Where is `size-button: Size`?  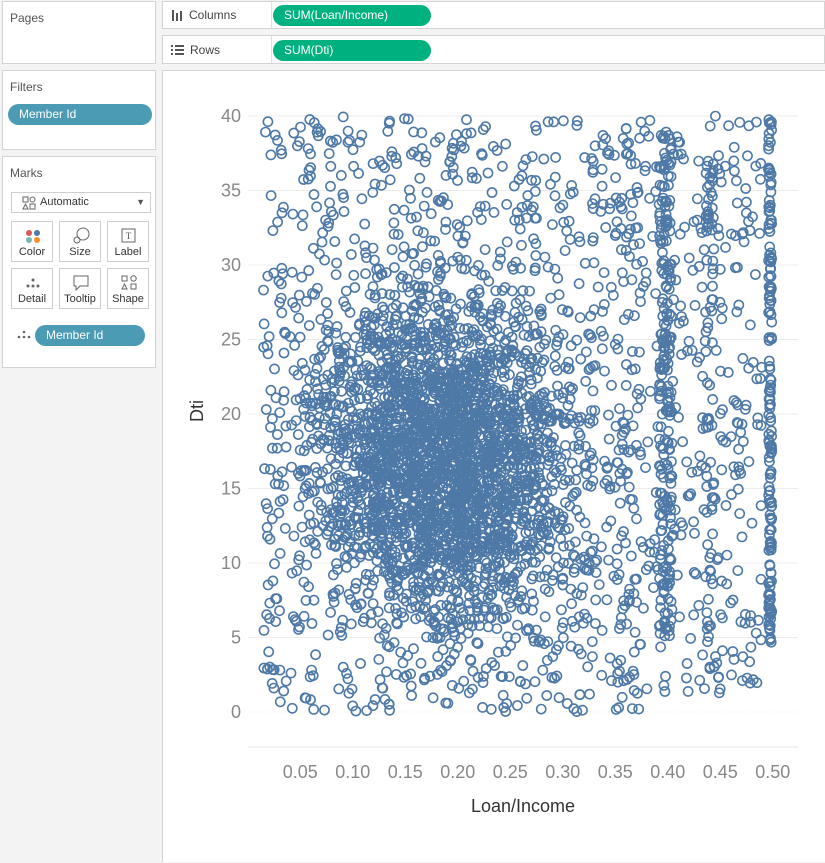 size-button: Size is located at coordinates (80, 241).